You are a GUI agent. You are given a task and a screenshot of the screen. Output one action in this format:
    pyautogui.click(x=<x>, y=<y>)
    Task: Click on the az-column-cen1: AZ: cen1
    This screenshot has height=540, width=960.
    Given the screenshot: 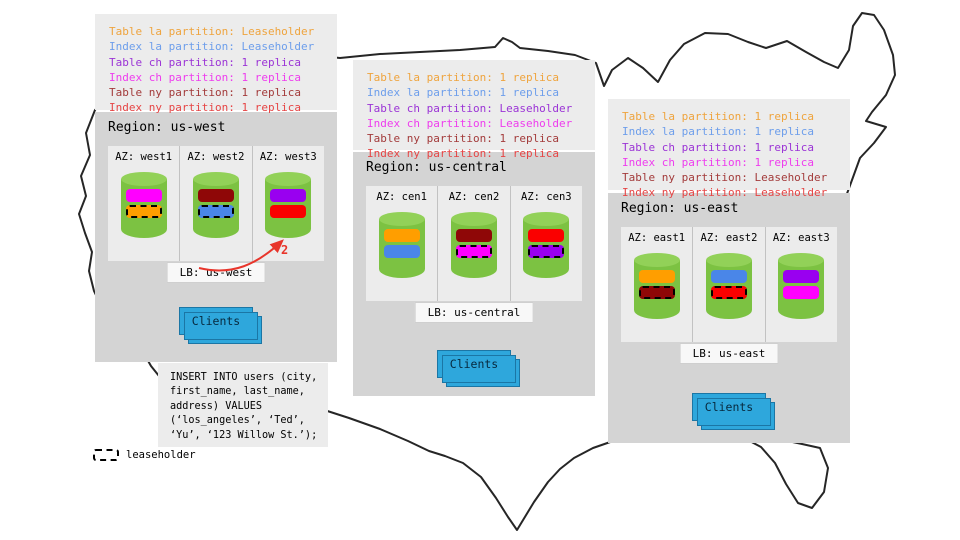 What is the action you would take?
    pyautogui.click(x=402, y=243)
    